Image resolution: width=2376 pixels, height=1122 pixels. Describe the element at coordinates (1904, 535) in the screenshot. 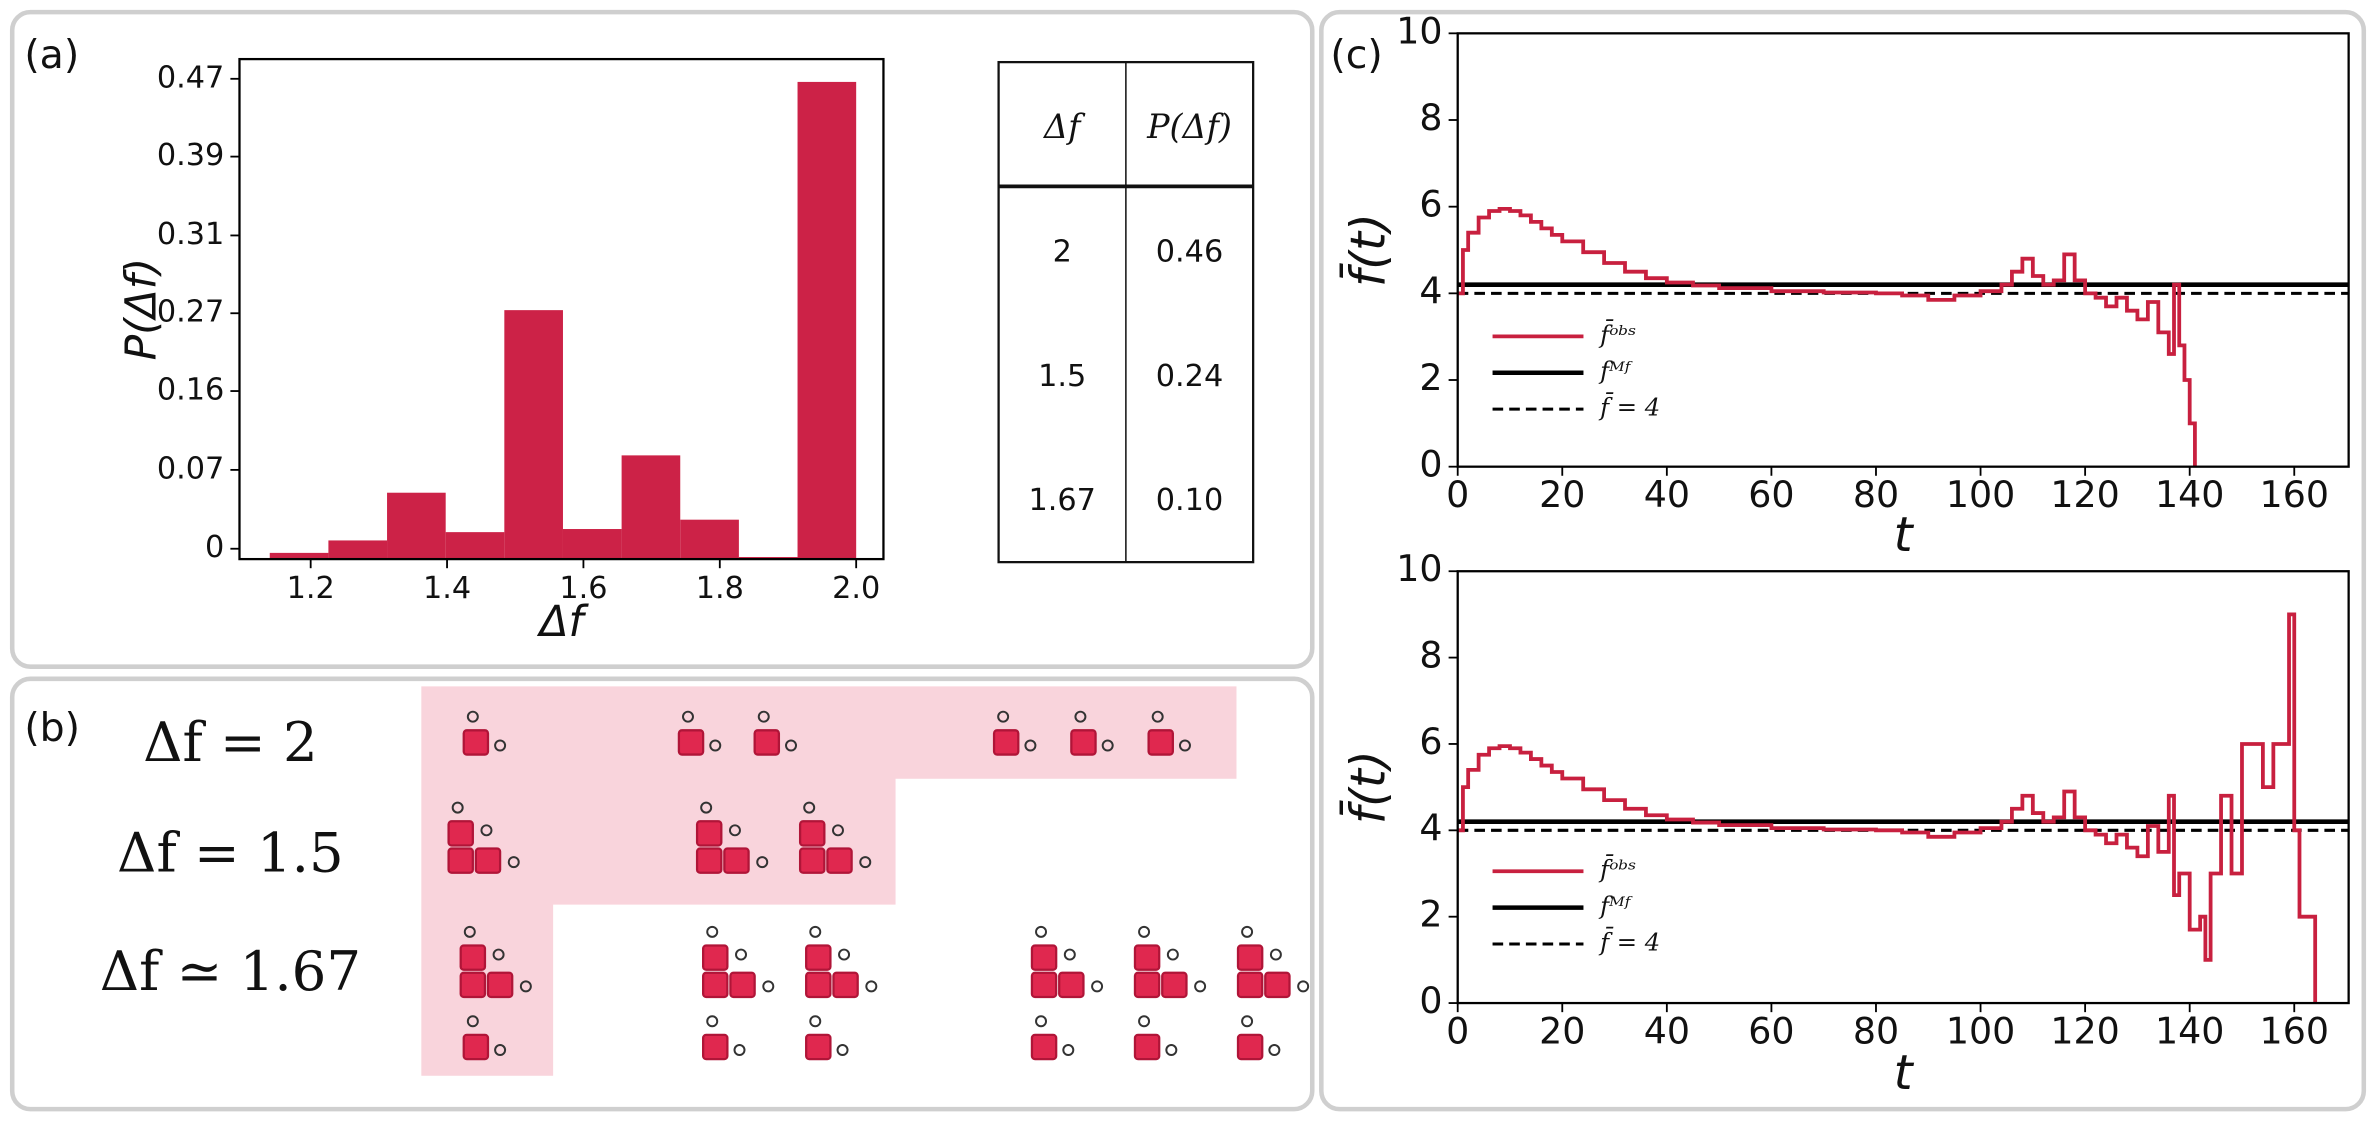

I see `x-axis-label: t` at that location.